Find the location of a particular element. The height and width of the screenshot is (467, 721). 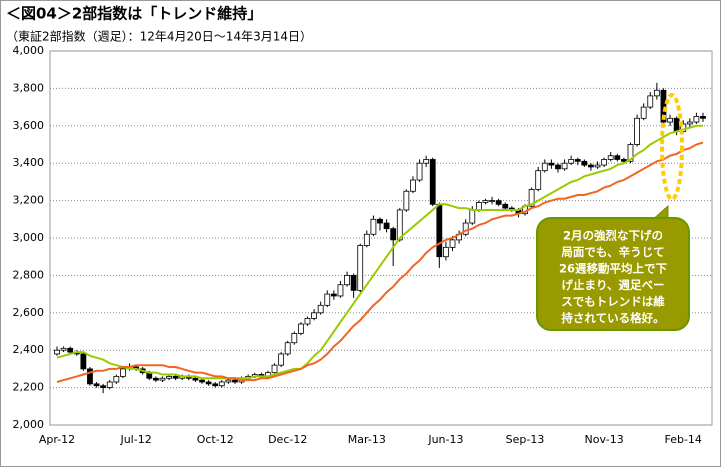

y-tick-label: 3,400 is located at coordinates (29, 162).